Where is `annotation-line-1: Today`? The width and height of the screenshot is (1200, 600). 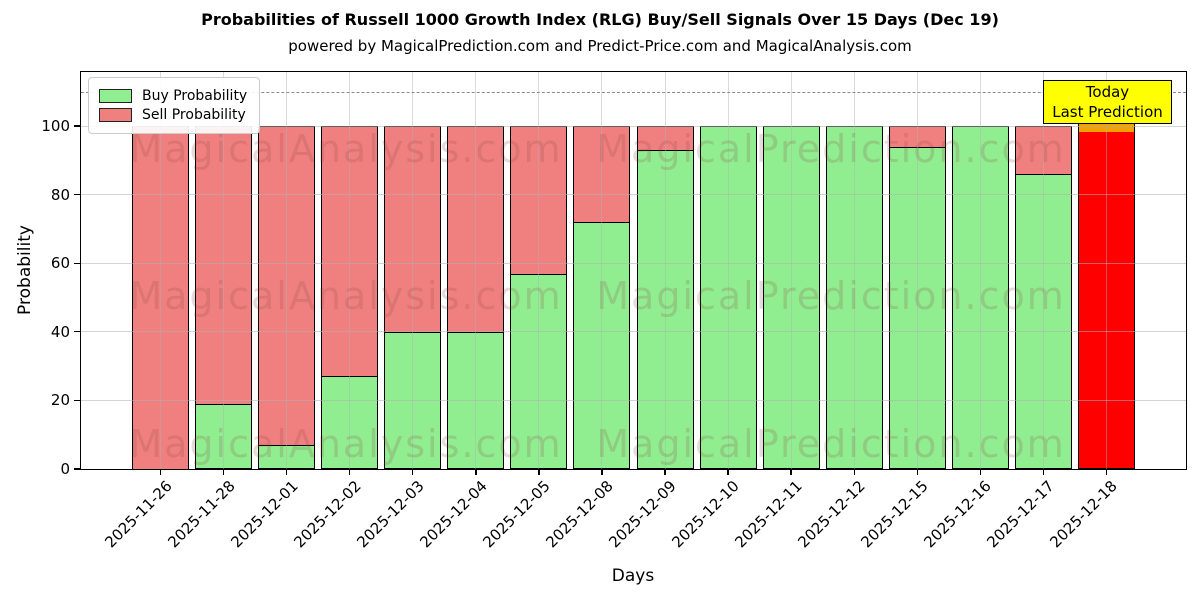
annotation-line-1: Today is located at coordinates (1107, 92).